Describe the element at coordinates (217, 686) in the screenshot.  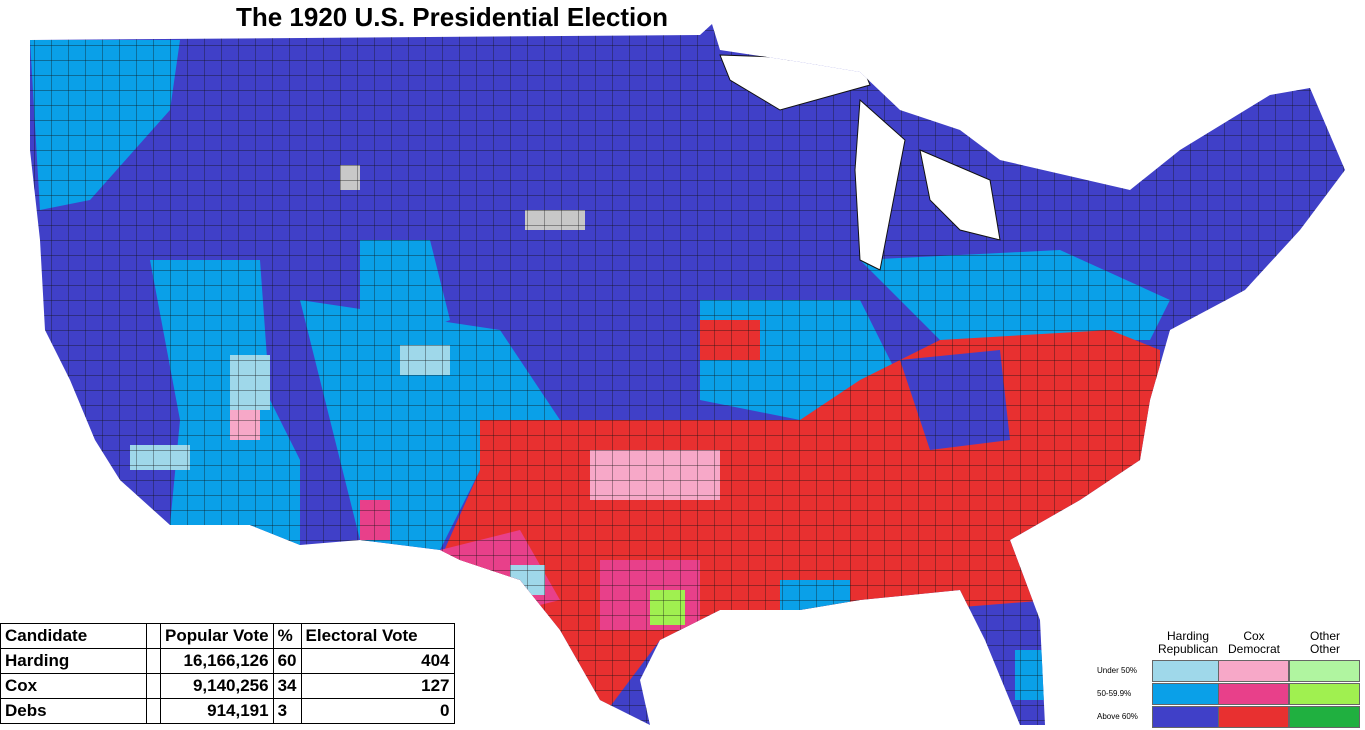
I see `cell: 9,140,256` at that location.